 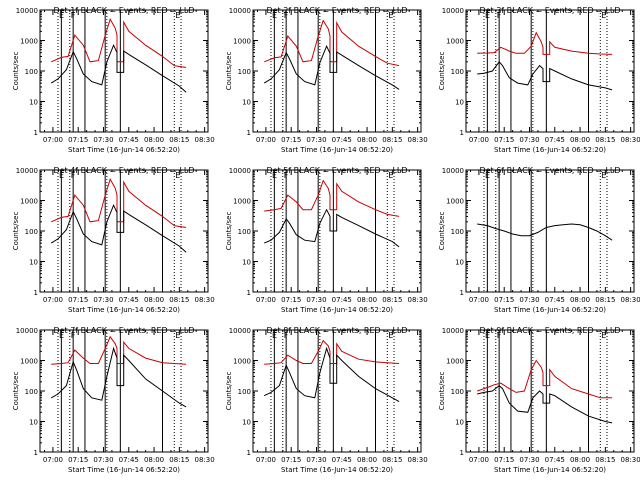 What do you see at coordinates (550, 231) in the screenshot?
I see `plot-frame` at bounding box center [550, 231].